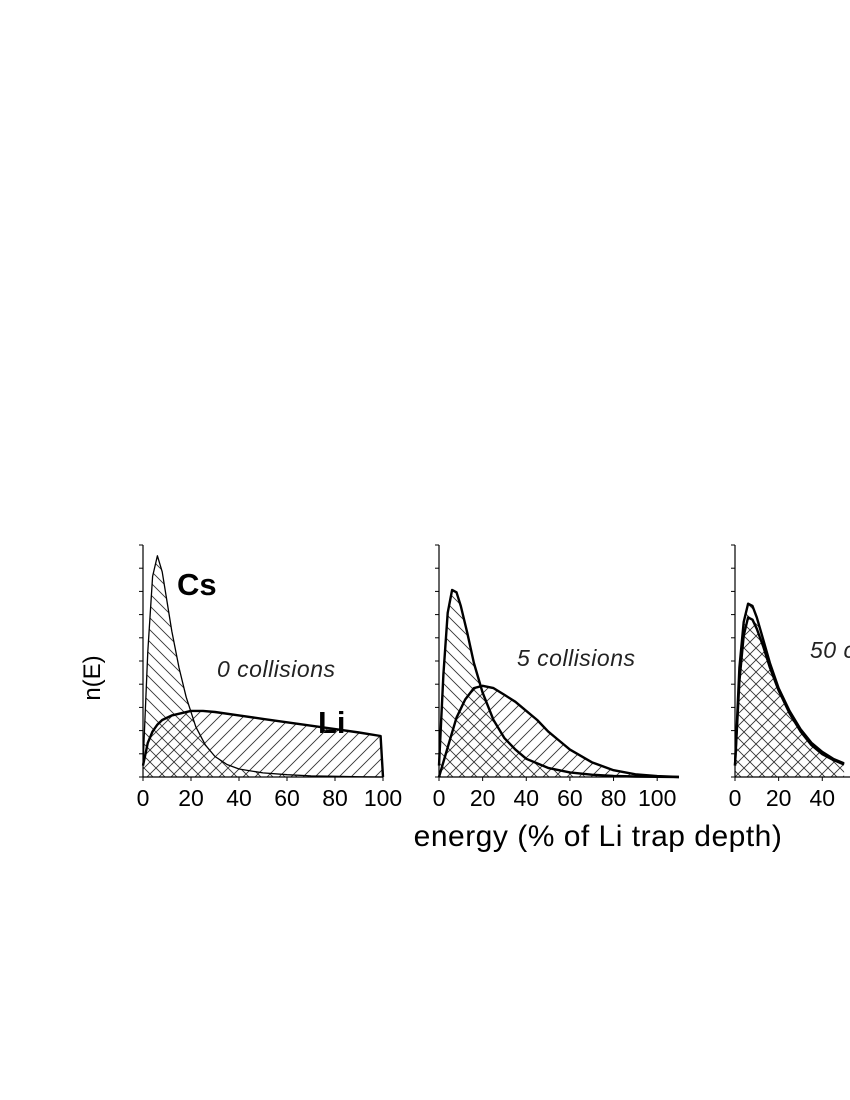 The image size is (850, 1100). I want to click on panel-1-x-tick-label: 40, so click(239, 798).